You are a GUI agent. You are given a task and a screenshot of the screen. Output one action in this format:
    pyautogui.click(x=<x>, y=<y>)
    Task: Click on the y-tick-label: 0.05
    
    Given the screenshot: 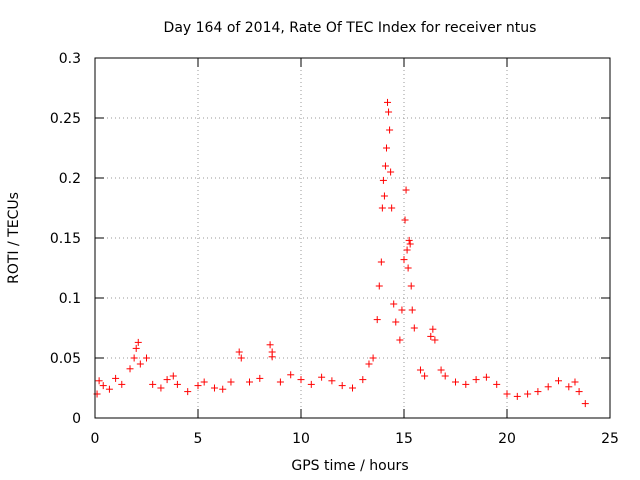 What is the action you would take?
    pyautogui.click(x=65, y=359)
    